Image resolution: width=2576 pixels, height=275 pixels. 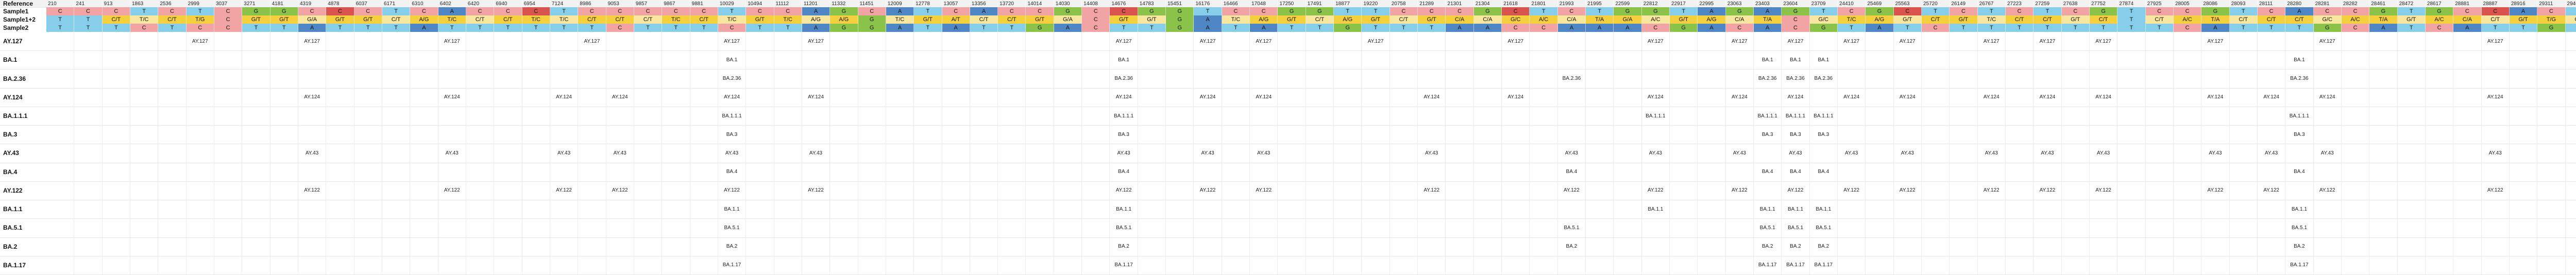 What do you see at coordinates (60, 4) in the screenshot?
I see `position-header: 210` at bounding box center [60, 4].